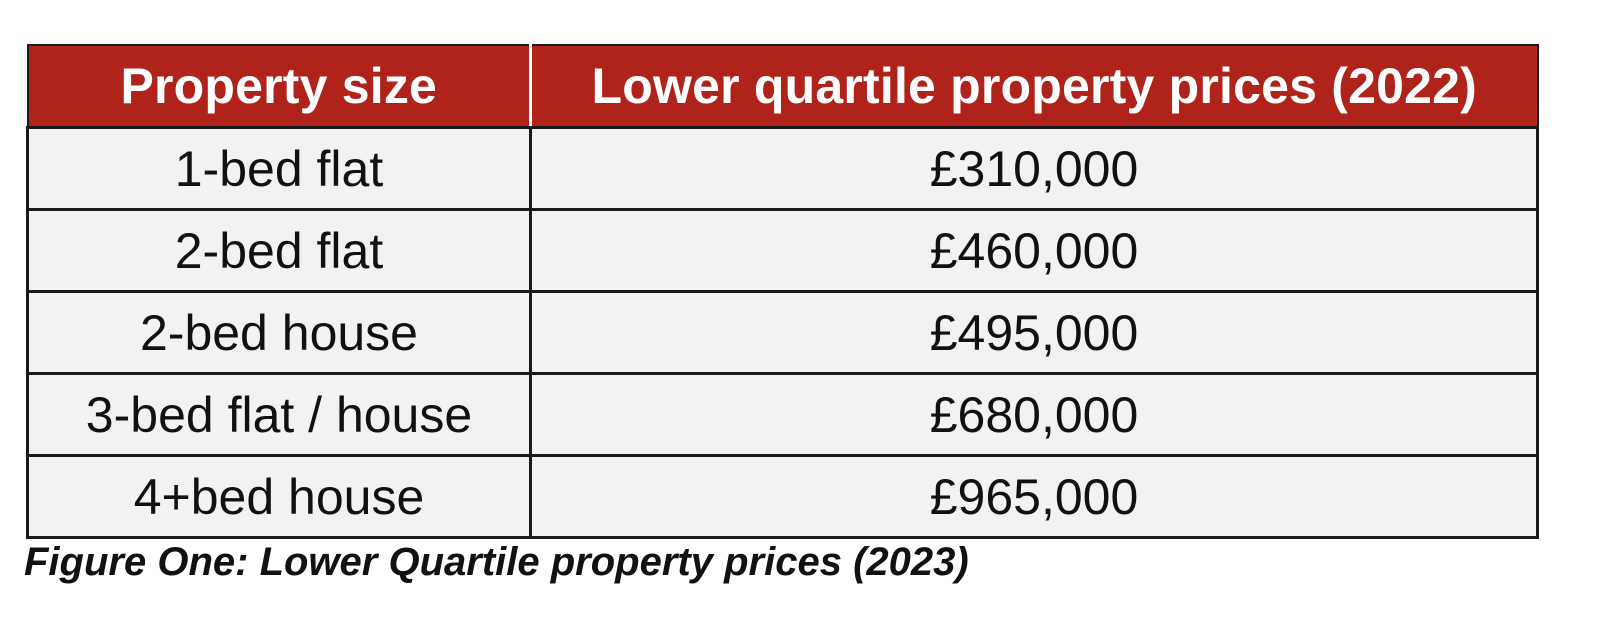 This screenshot has height=634, width=1604. Describe the element at coordinates (279, 496) in the screenshot. I see `cell-property-size: 4+bed house` at that location.